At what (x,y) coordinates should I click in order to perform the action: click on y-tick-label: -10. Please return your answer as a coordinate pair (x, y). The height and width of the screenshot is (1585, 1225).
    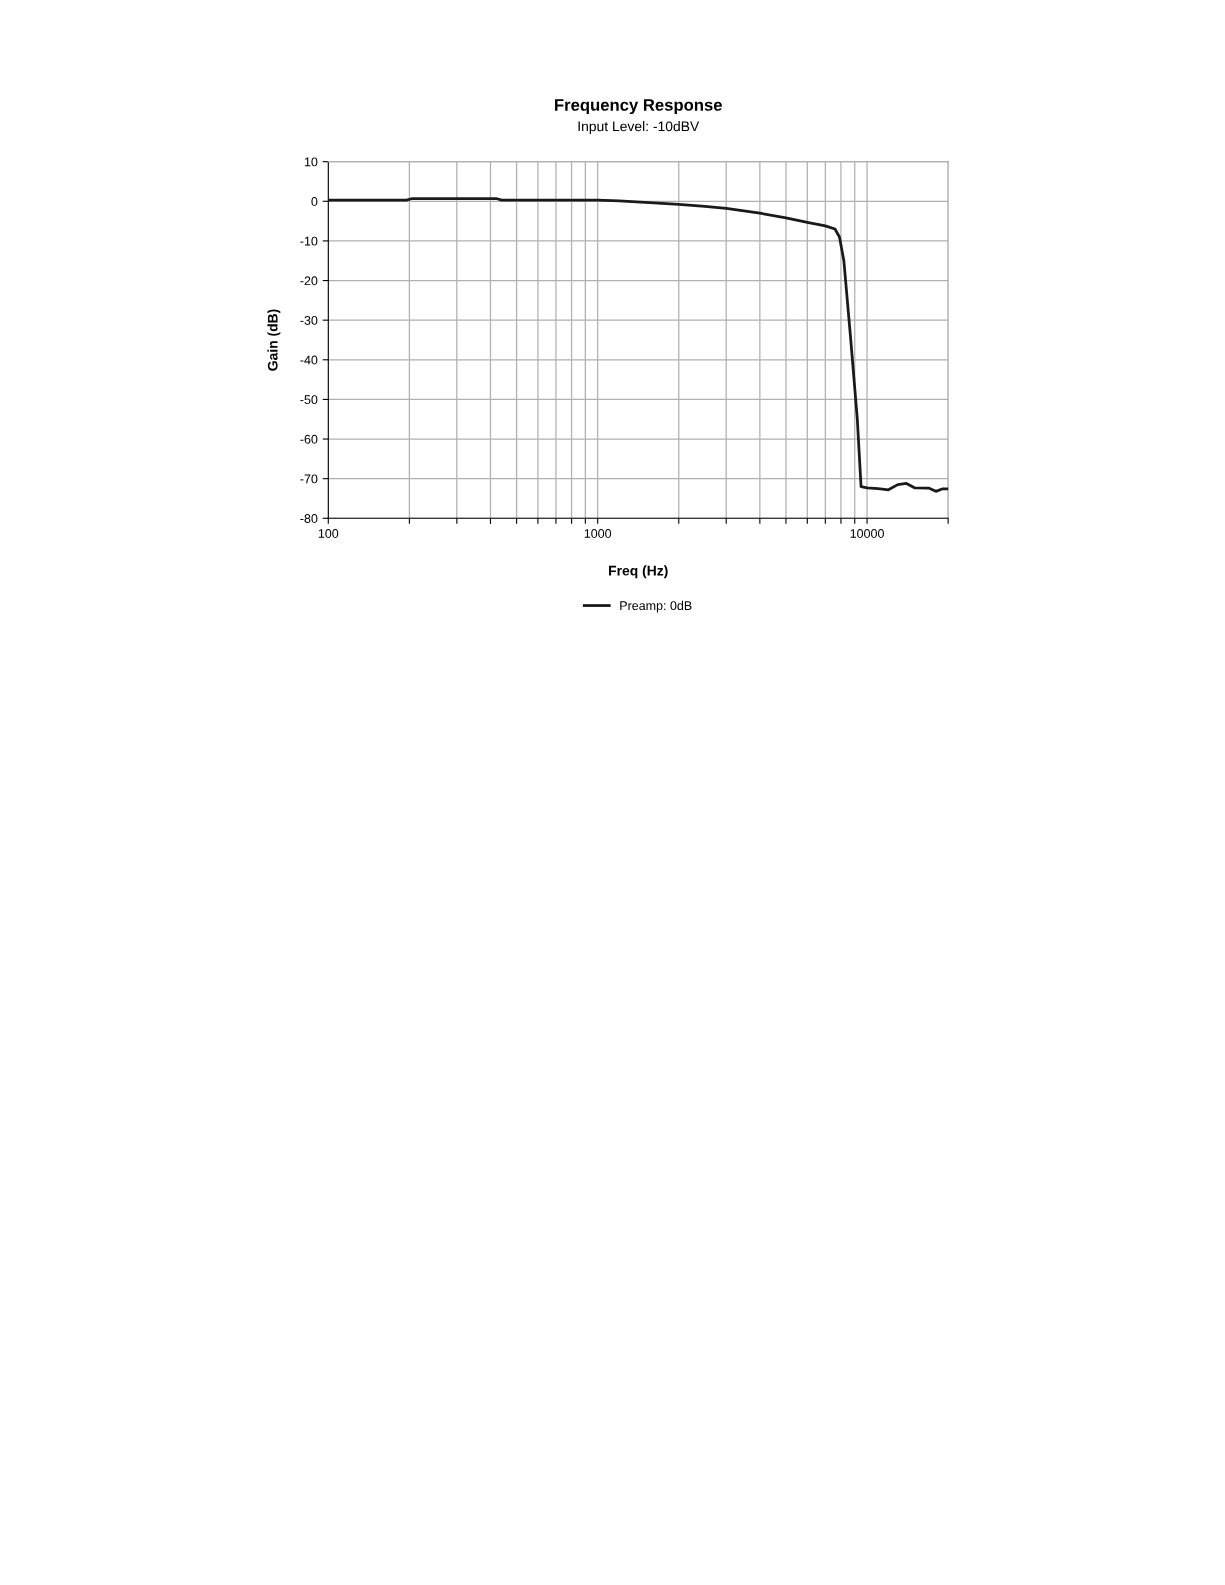
    Looking at the image, I should click on (309, 241).